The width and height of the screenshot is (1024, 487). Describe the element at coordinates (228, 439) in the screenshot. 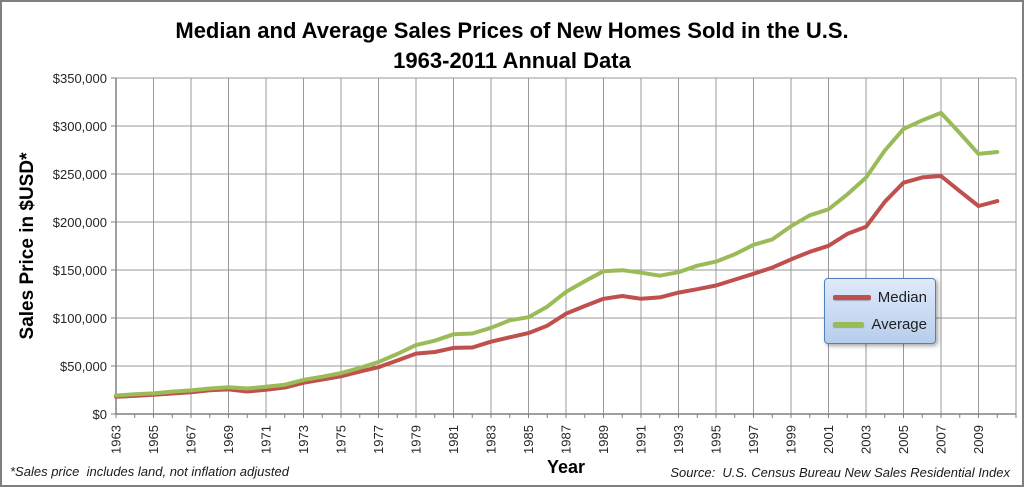

I see `x-tick-label: 1969` at that location.